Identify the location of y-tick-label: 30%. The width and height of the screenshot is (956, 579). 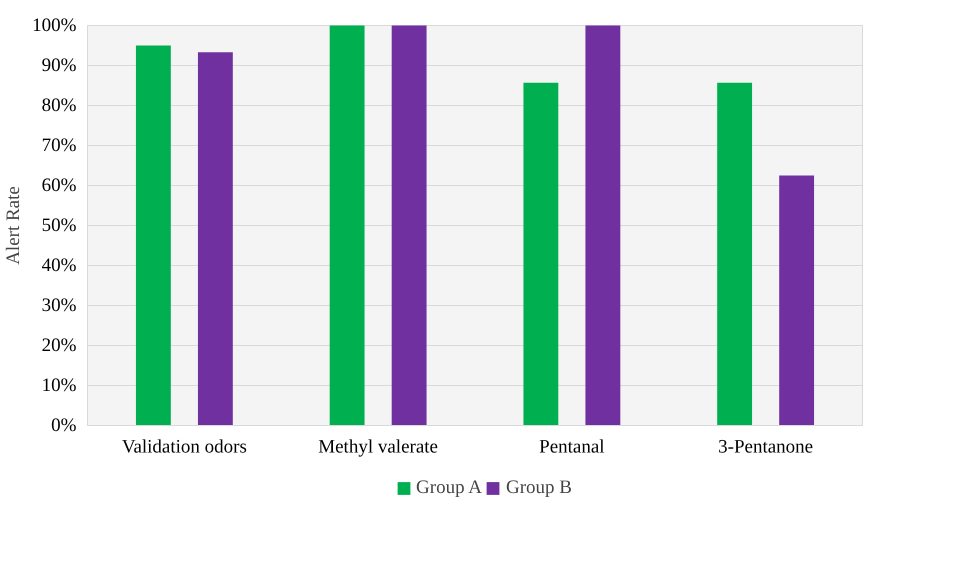
(59, 305).